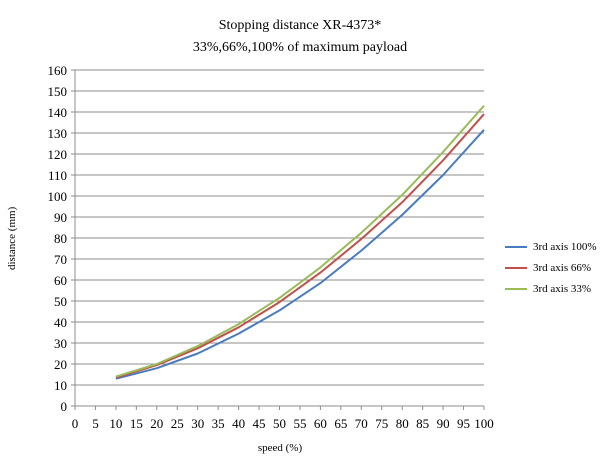 The height and width of the screenshot is (463, 600). I want to click on y-tick-label: 150, so click(58, 91).